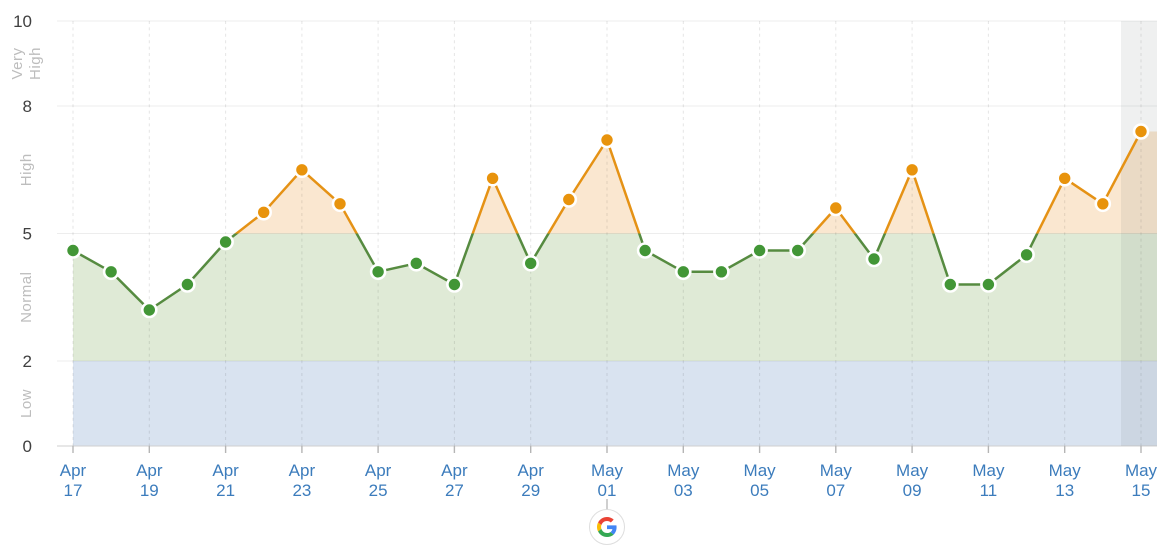 This screenshot has height=556, width=1166. I want to click on x-axis-label-day: 17, so click(73, 490).